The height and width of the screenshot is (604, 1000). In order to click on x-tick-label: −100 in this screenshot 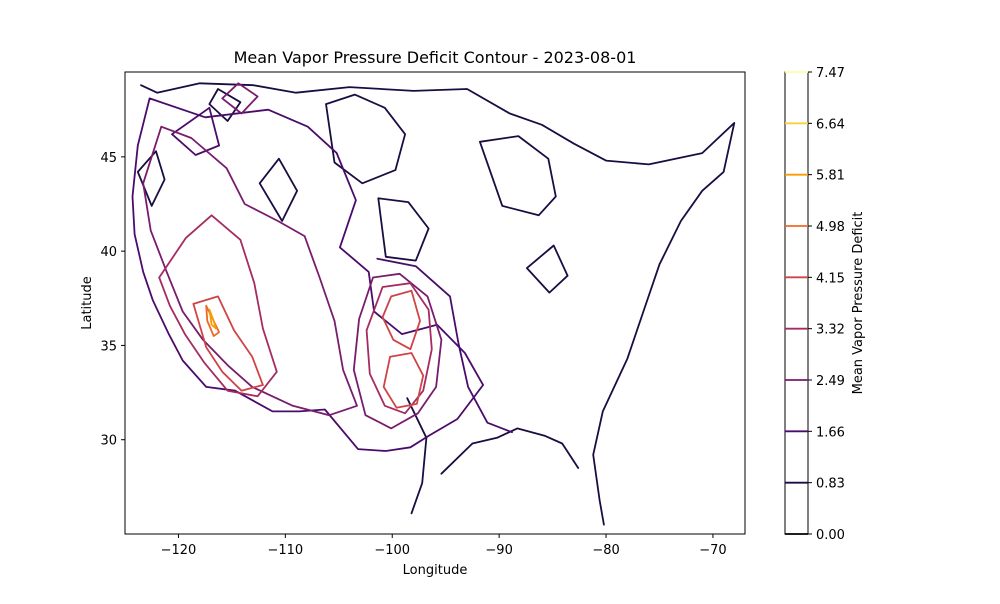, I will do `click(392, 550)`.